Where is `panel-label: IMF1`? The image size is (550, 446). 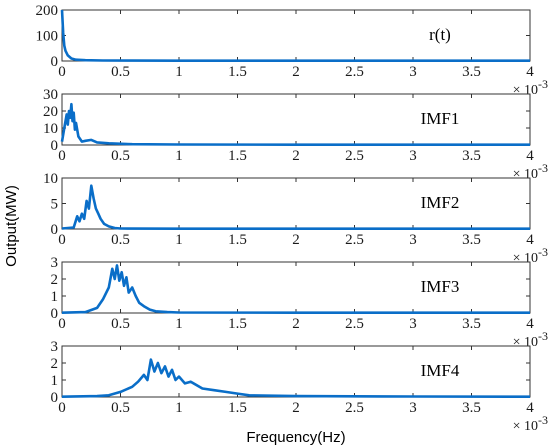
panel-label: IMF1 is located at coordinates (440, 118).